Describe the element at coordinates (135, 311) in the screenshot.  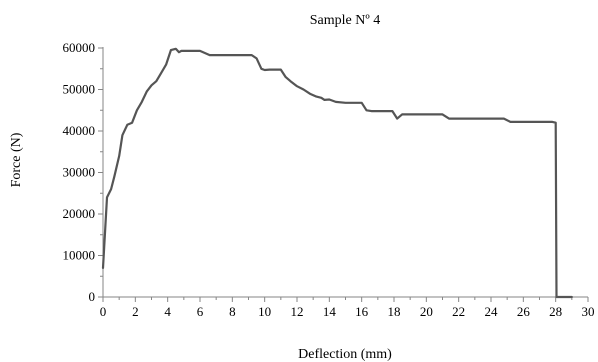
I see `x-tick-label: 2` at that location.